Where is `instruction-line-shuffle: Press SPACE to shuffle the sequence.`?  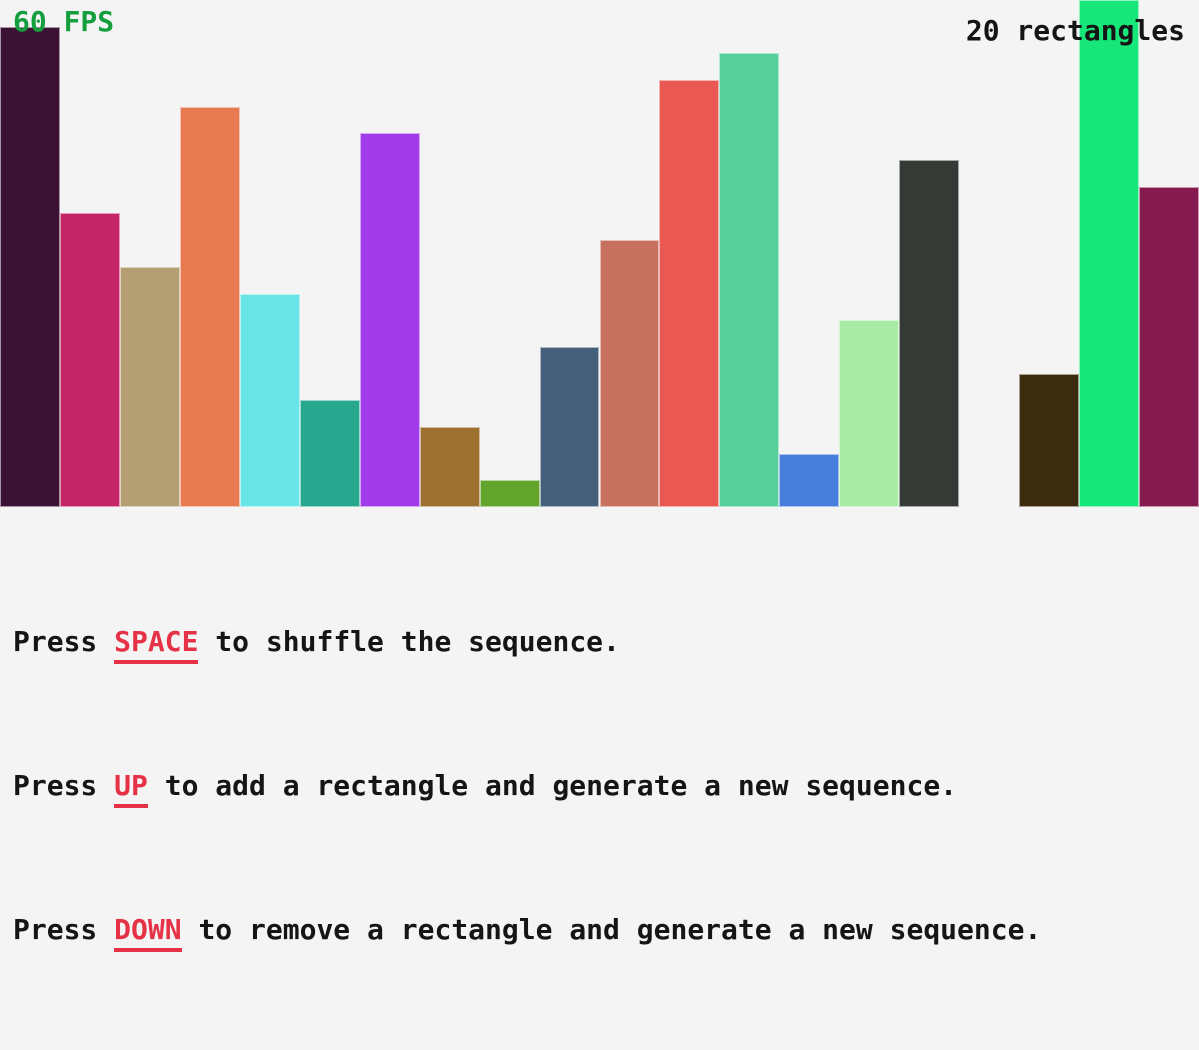 instruction-line-shuffle: Press SPACE to shuffle the sequence. is located at coordinates (527, 642).